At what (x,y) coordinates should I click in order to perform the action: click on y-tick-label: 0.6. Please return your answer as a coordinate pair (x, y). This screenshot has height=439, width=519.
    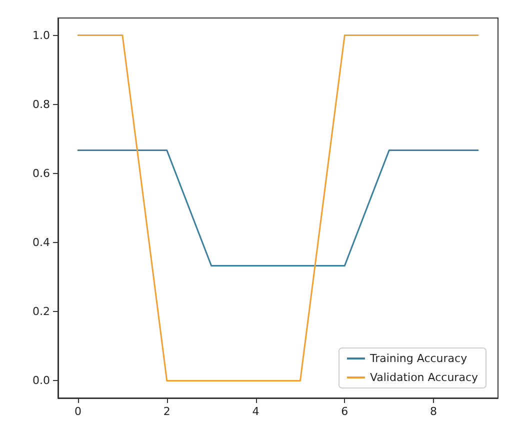
    Looking at the image, I should click on (41, 173).